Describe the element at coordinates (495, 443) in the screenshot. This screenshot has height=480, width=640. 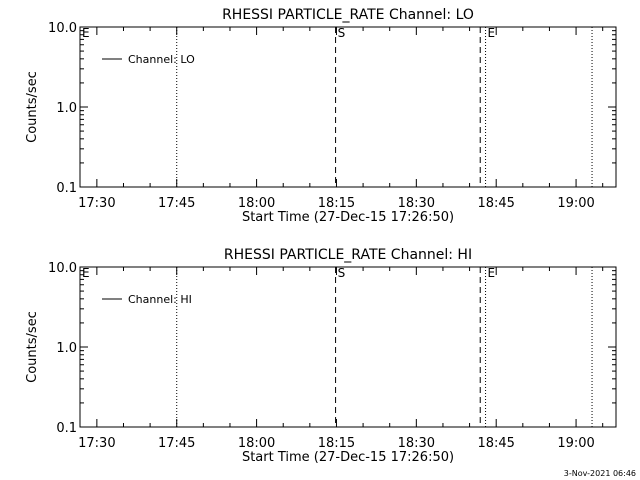
I see `x-tick-label-1-5: 18:45` at that location.